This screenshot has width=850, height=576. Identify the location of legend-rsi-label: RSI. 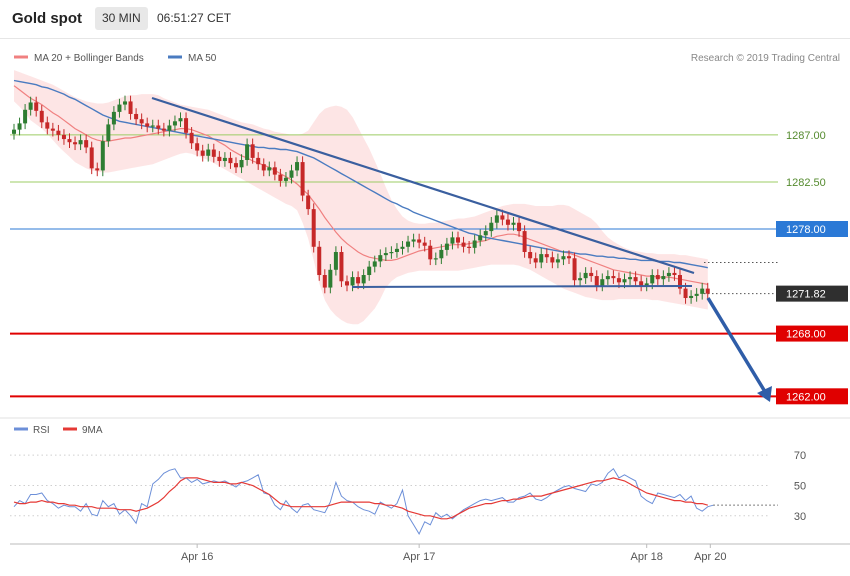
(41, 430).